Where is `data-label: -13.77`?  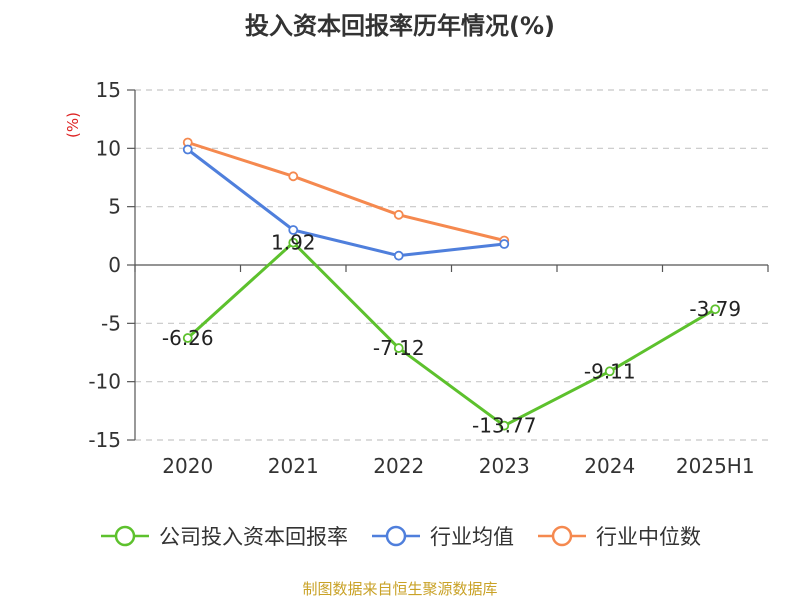 data-label: -13.77 is located at coordinates (504, 426).